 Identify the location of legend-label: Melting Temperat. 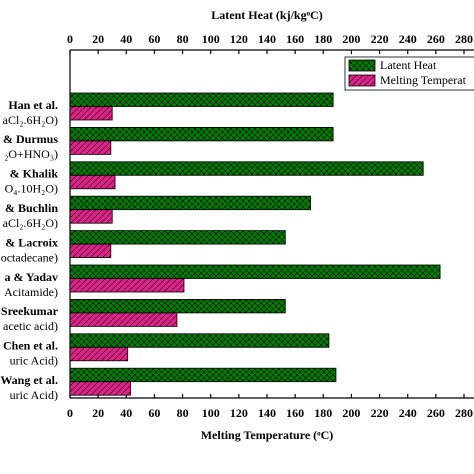
(423, 80).